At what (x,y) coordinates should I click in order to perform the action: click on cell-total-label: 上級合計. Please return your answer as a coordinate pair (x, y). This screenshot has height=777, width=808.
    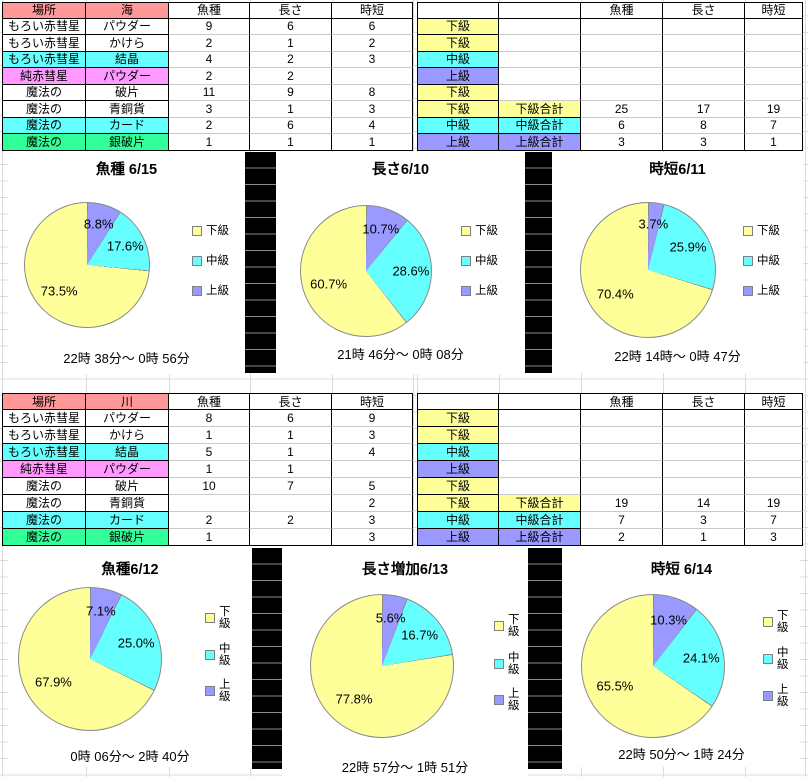
    Looking at the image, I should click on (540, 142).